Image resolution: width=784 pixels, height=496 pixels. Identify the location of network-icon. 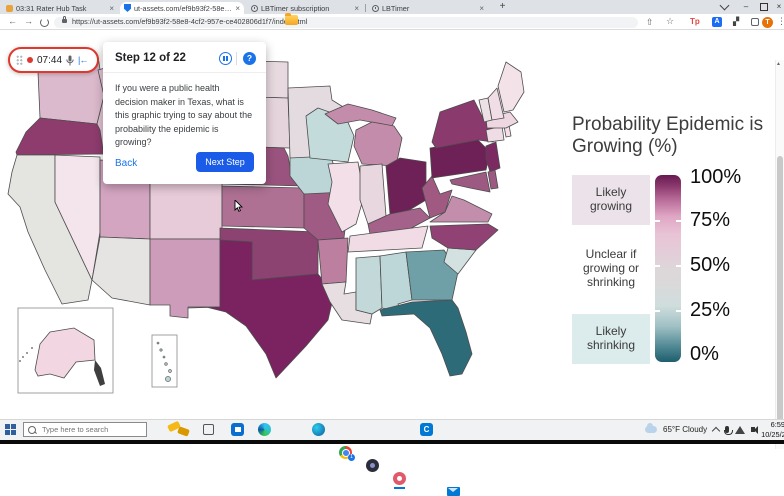
(740, 429).